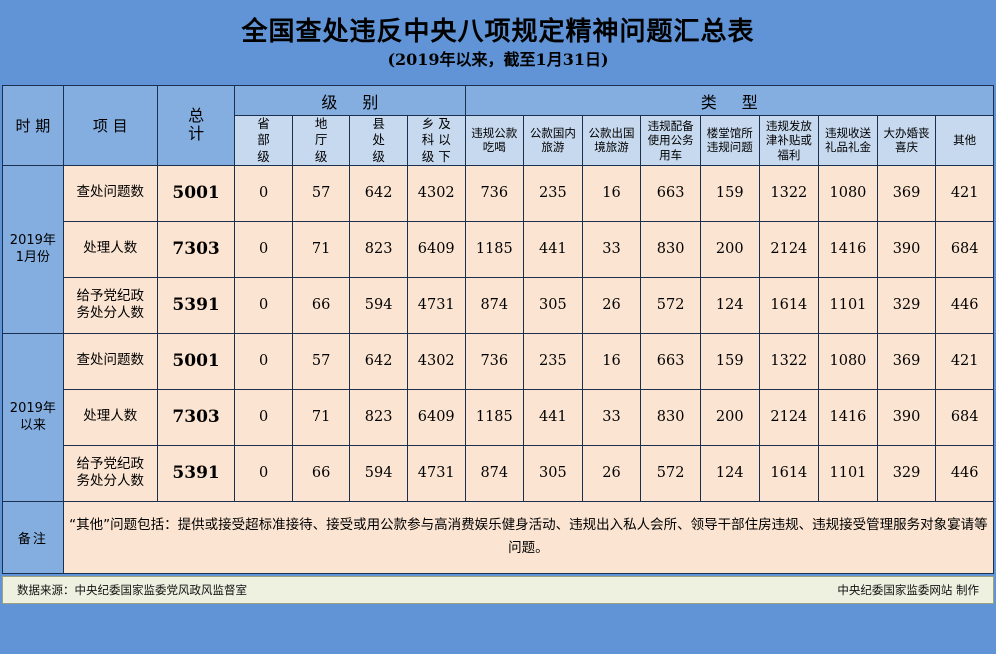  I want to click on level-value-2: 642, so click(378, 193).